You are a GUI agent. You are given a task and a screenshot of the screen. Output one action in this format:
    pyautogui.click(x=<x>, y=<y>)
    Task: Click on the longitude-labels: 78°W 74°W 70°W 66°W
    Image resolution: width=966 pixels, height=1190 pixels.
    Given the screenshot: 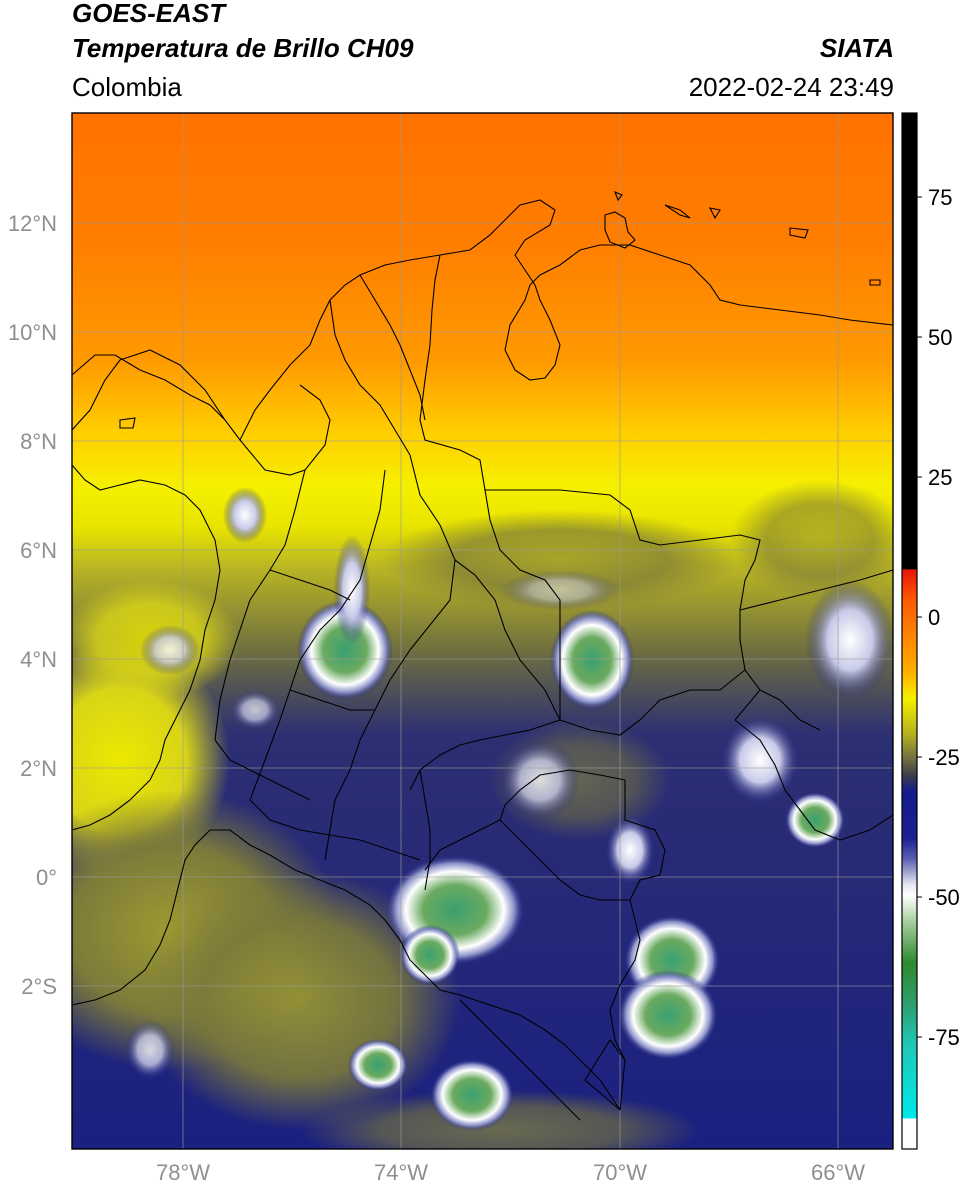 What is the action you would take?
    pyautogui.click(x=510, y=1172)
    